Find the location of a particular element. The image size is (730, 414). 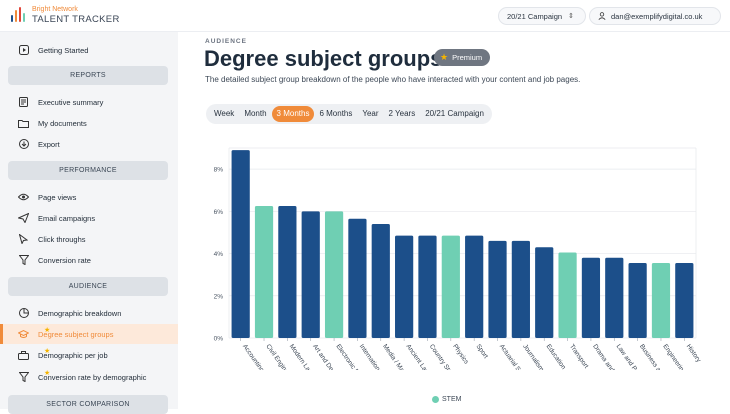

tab-3-months: 3 Months is located at coordinates (293, 114).